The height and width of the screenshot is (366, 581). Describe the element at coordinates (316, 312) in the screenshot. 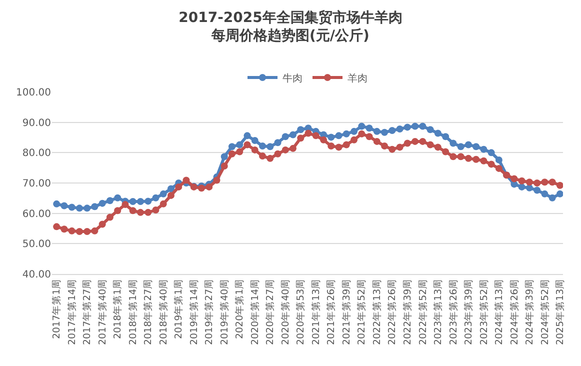

I see `x-tick-label: 2021年第13周` at that location.